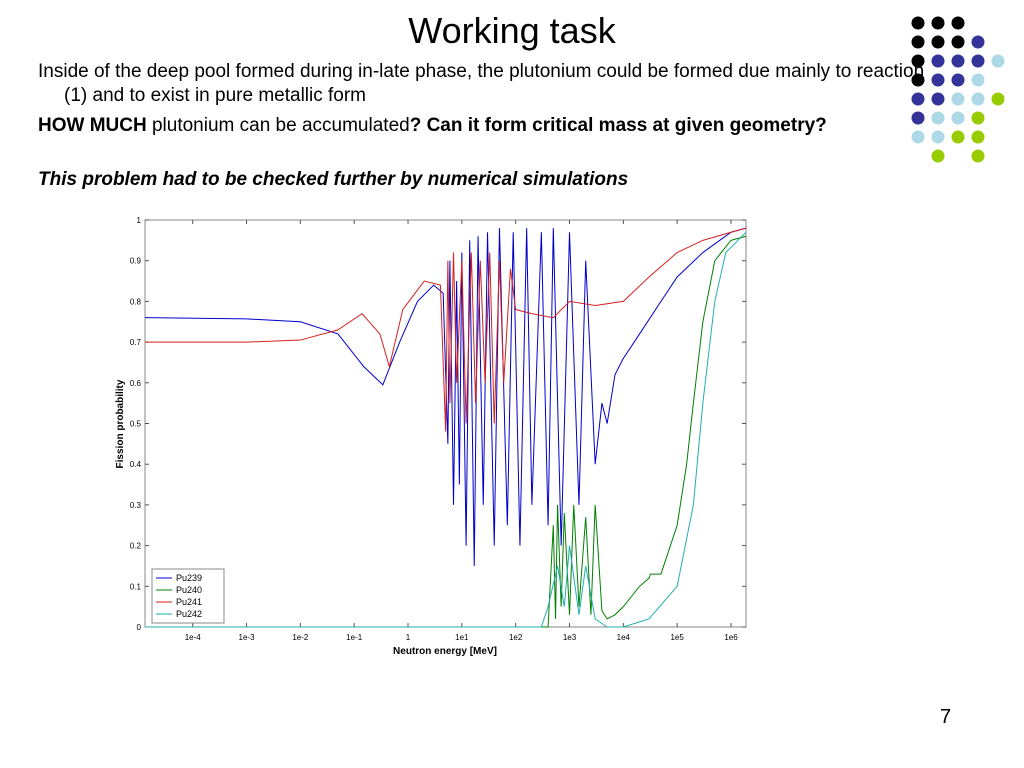  Describe the element at coordinates (624, 637) in the screenshot. I see `x-tick-label: 1e4` at that location.